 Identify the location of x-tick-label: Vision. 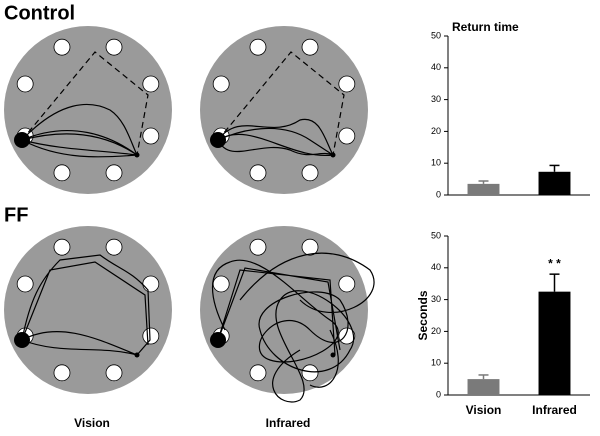
(484, 410).